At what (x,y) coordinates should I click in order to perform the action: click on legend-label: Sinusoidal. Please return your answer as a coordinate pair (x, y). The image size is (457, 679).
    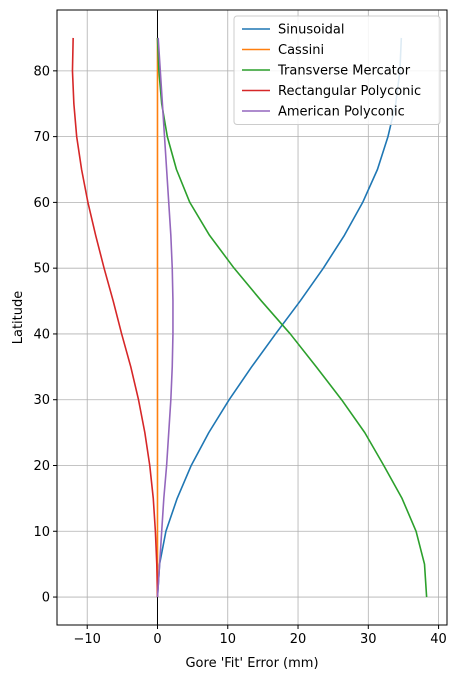
    Looking at the image, I should click on (311, 30).